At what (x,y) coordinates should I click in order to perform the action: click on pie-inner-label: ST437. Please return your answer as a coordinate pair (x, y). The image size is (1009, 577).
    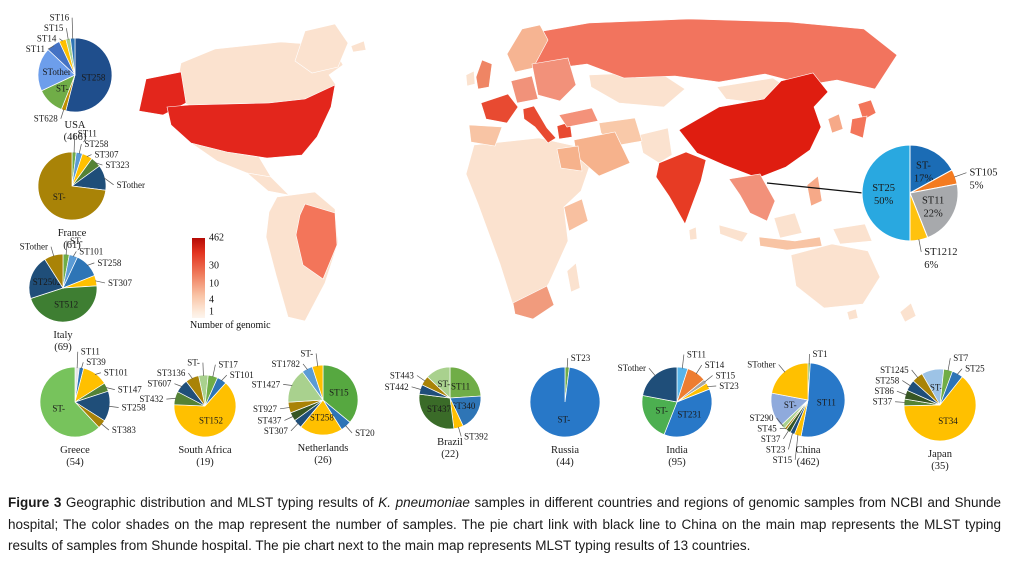
    Looking at the image, I should click on (439, 409).